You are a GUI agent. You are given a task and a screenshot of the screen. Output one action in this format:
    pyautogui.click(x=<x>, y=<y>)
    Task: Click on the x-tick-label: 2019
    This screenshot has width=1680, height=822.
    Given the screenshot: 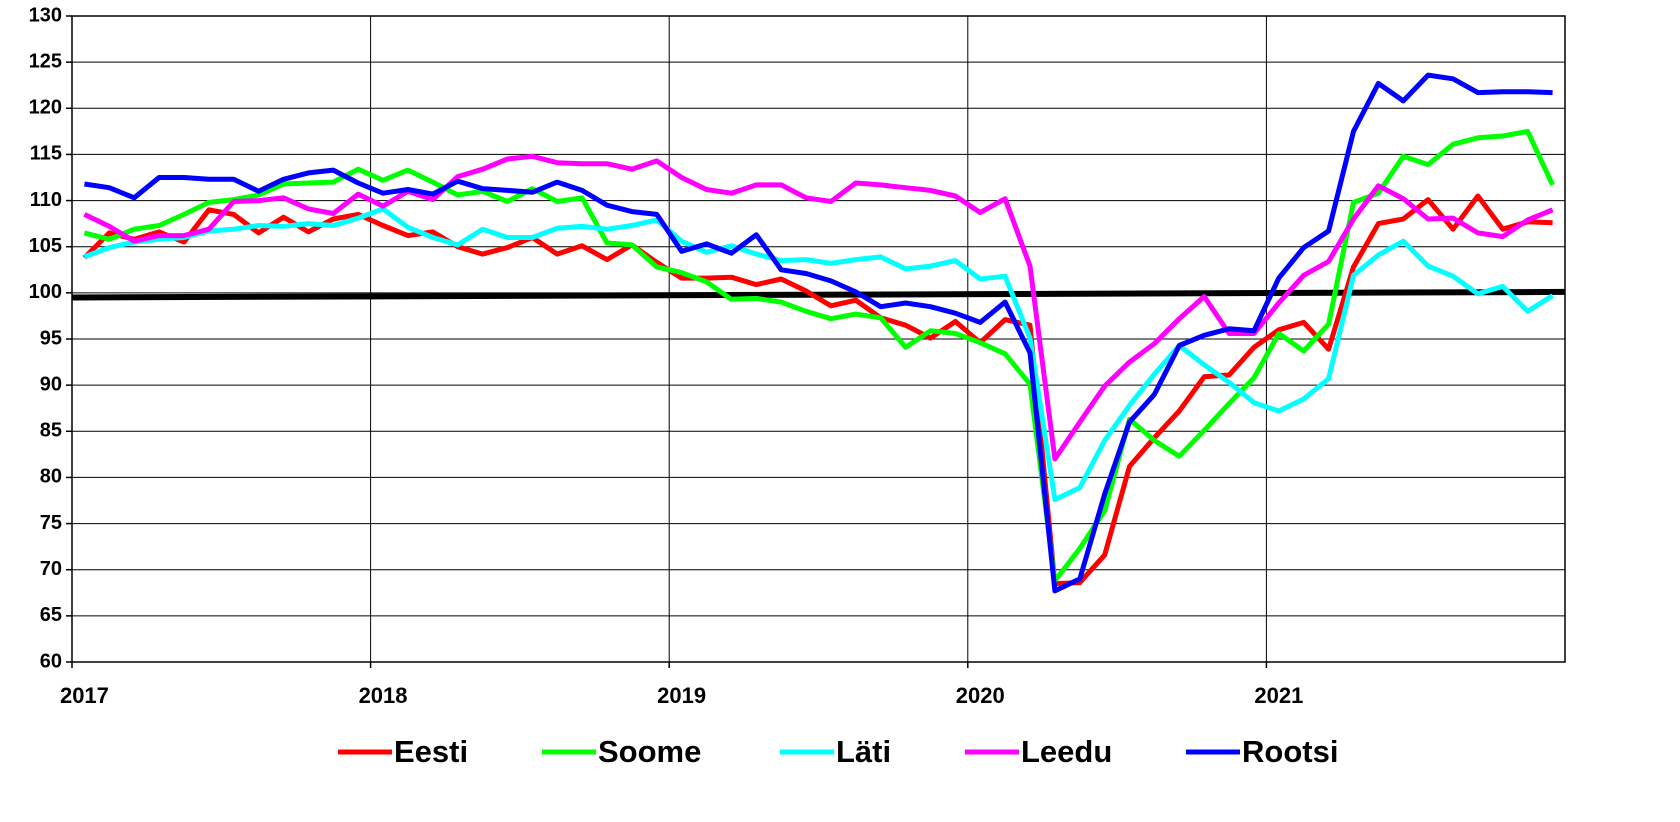 What is the action you would take?
    pyautogui.click(x=681, y=695)
    